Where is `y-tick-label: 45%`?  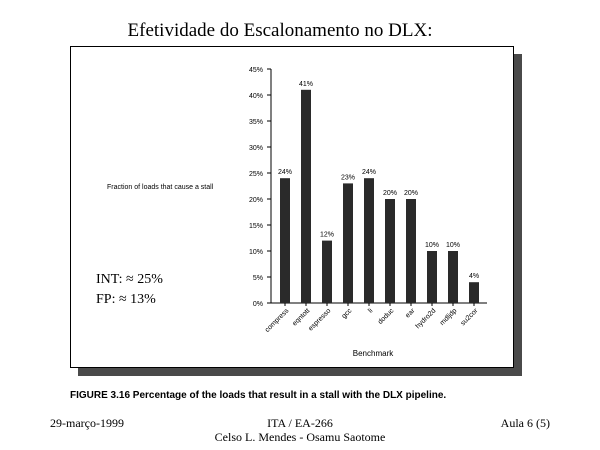 y-tick-label: 45% is located at coordinates (256, 70).